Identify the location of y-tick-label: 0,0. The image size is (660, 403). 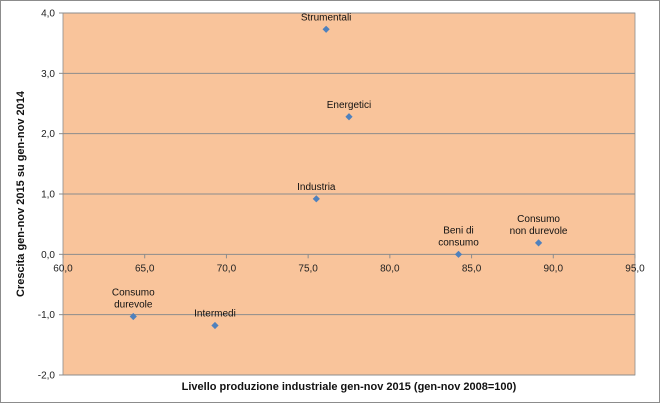
(48, 255).